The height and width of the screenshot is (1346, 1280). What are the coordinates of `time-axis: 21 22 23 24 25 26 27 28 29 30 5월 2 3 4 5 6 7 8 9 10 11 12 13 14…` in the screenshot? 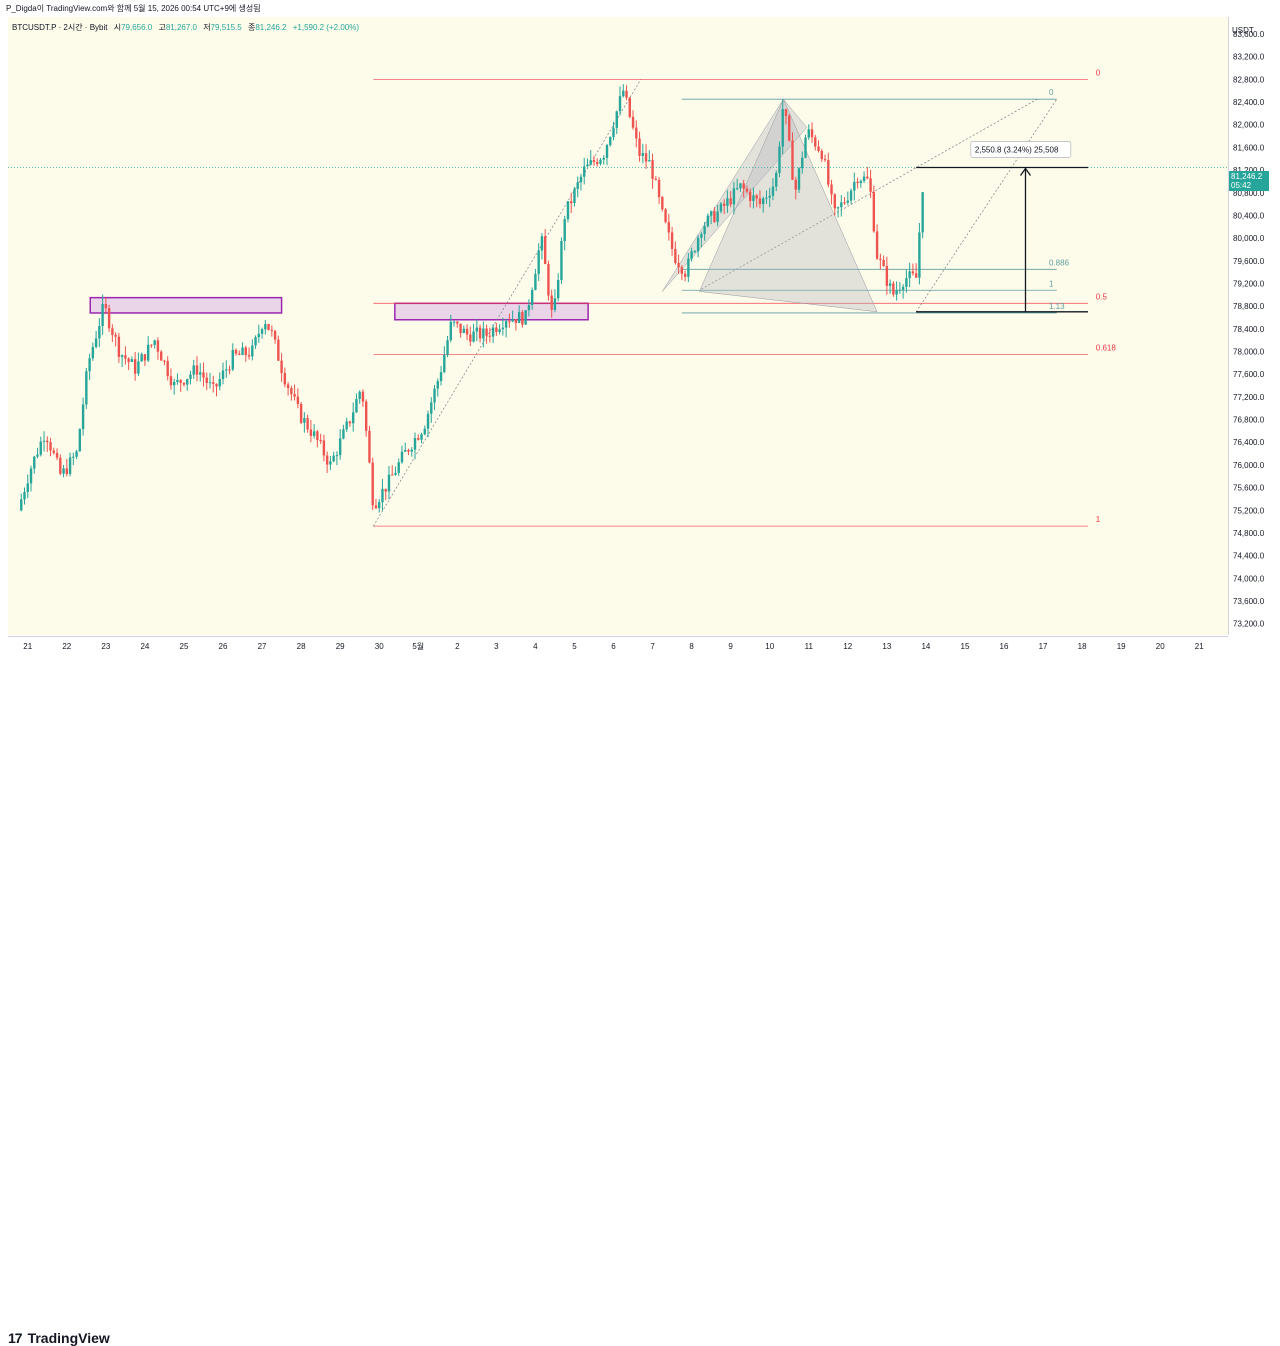 It's located at (624, 645).